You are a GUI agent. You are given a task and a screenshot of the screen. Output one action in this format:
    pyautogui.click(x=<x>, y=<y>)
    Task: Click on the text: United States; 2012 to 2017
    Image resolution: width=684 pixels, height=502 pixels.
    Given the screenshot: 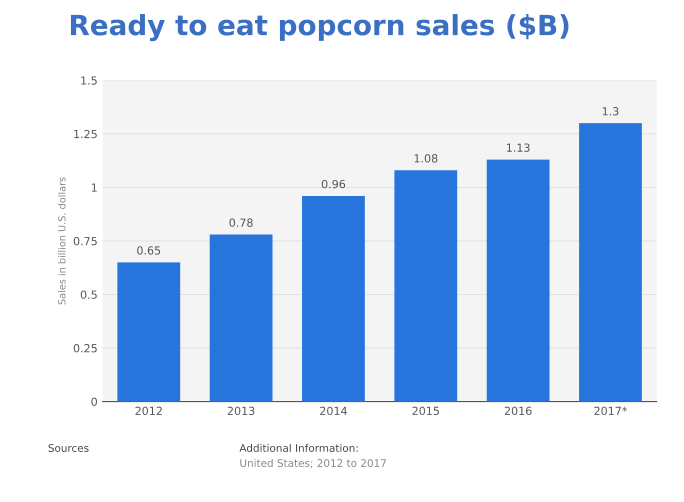 What is the action you would take?
    pyautogui.click(x=313, y=463)
    